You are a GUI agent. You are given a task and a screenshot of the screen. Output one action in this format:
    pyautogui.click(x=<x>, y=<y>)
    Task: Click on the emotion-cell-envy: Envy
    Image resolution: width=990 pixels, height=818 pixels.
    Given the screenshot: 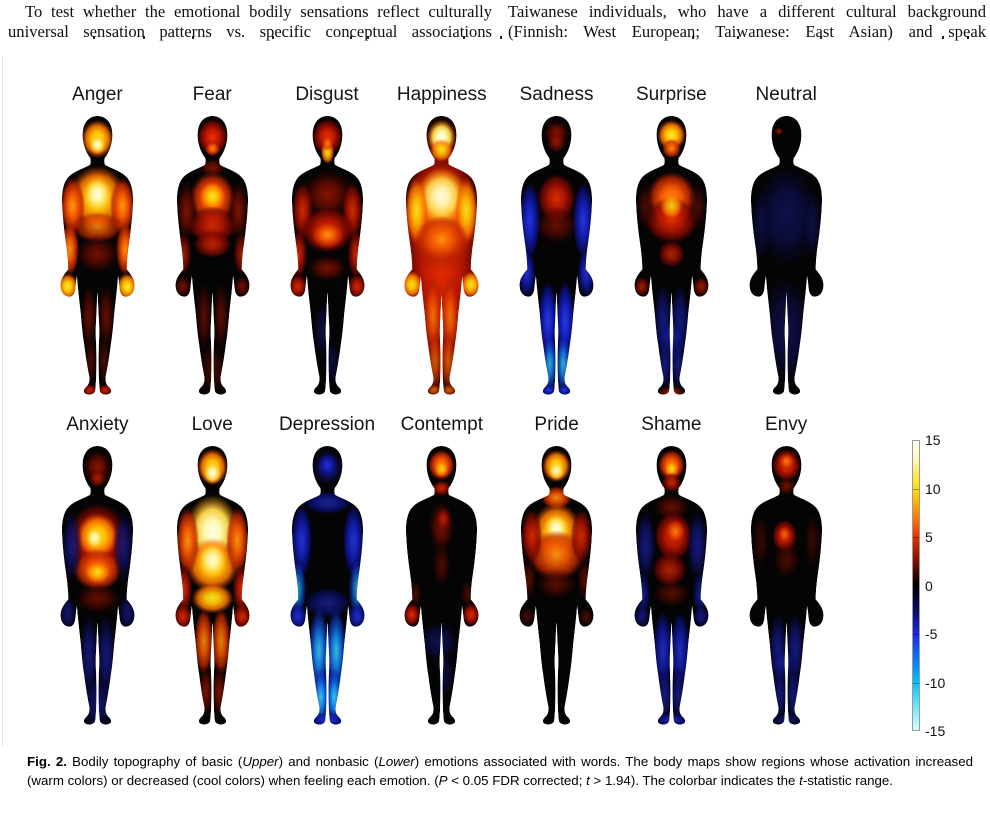 What is the action you would take?
    pyautogui.click(x=786, y=570)
    